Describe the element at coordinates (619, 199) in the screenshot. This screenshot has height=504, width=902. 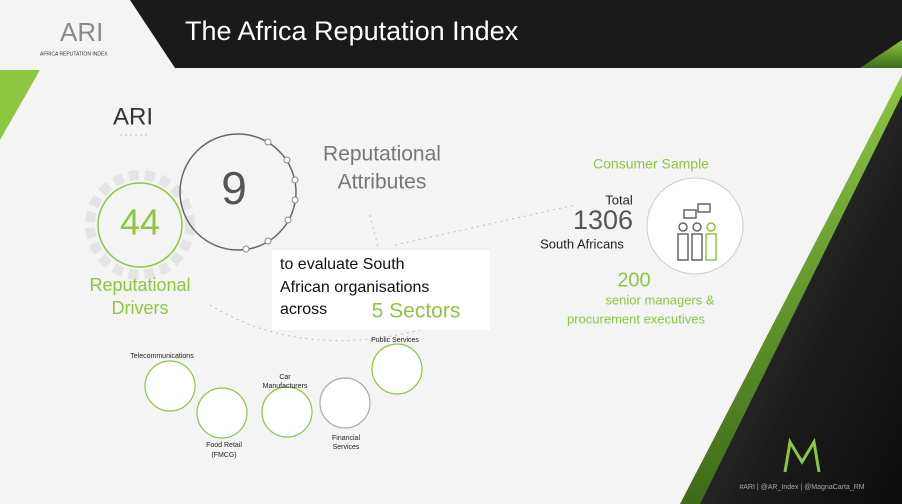
I see `text: Total` at that location.